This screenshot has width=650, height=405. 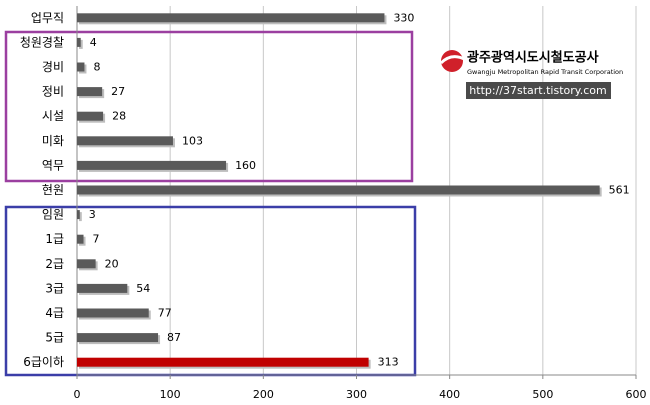 What do you see at coordinates (403, 17) in the screenshot?
I see `value-label: 330` at bounding box center [403, 17].